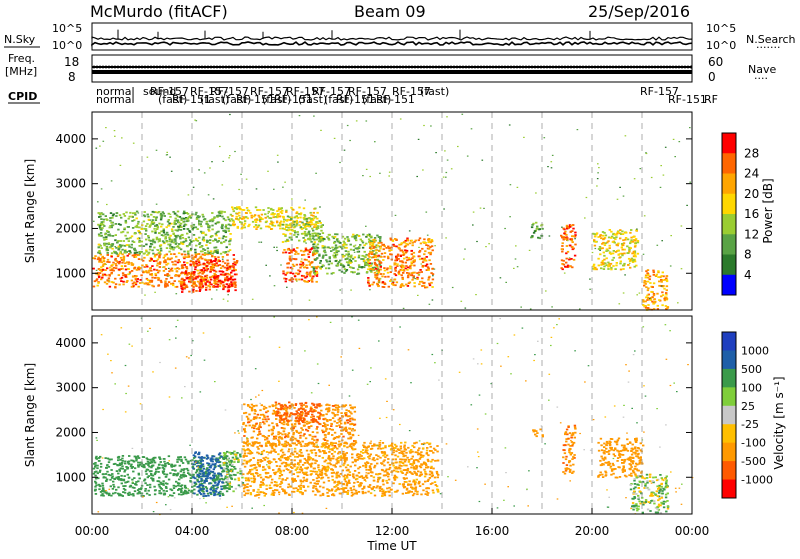 The image size is (800, 559). What do you see at coordinates (72, 77) in the screenshot?
I see `freq-tick-bottom: 8` at bounding box center [72, 77].